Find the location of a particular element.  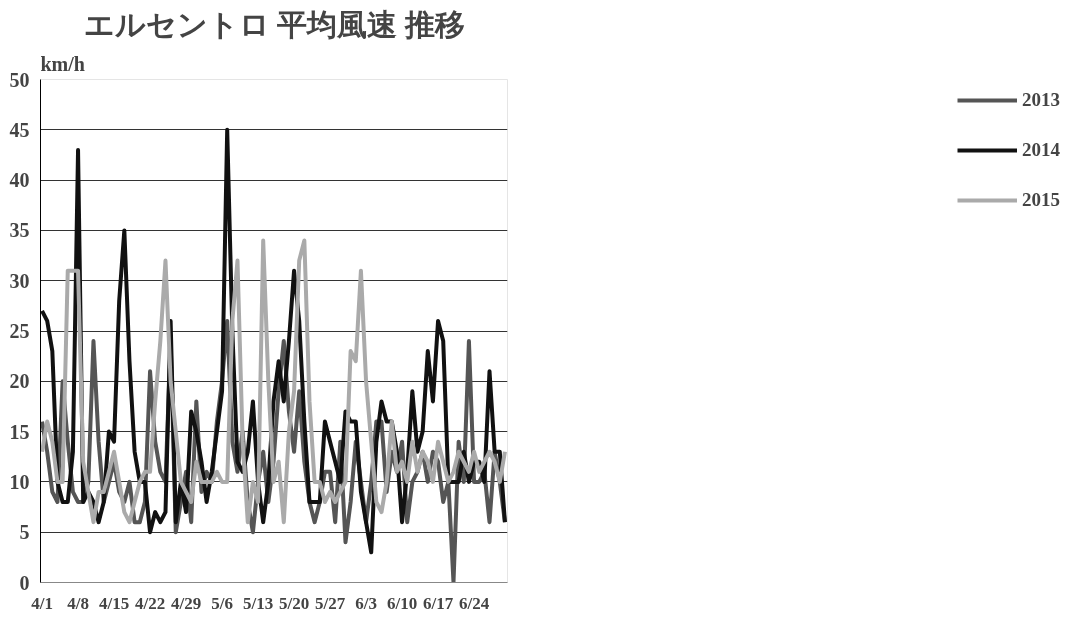

x-tick-label: 5/20 is located at coordinates (294, 603).